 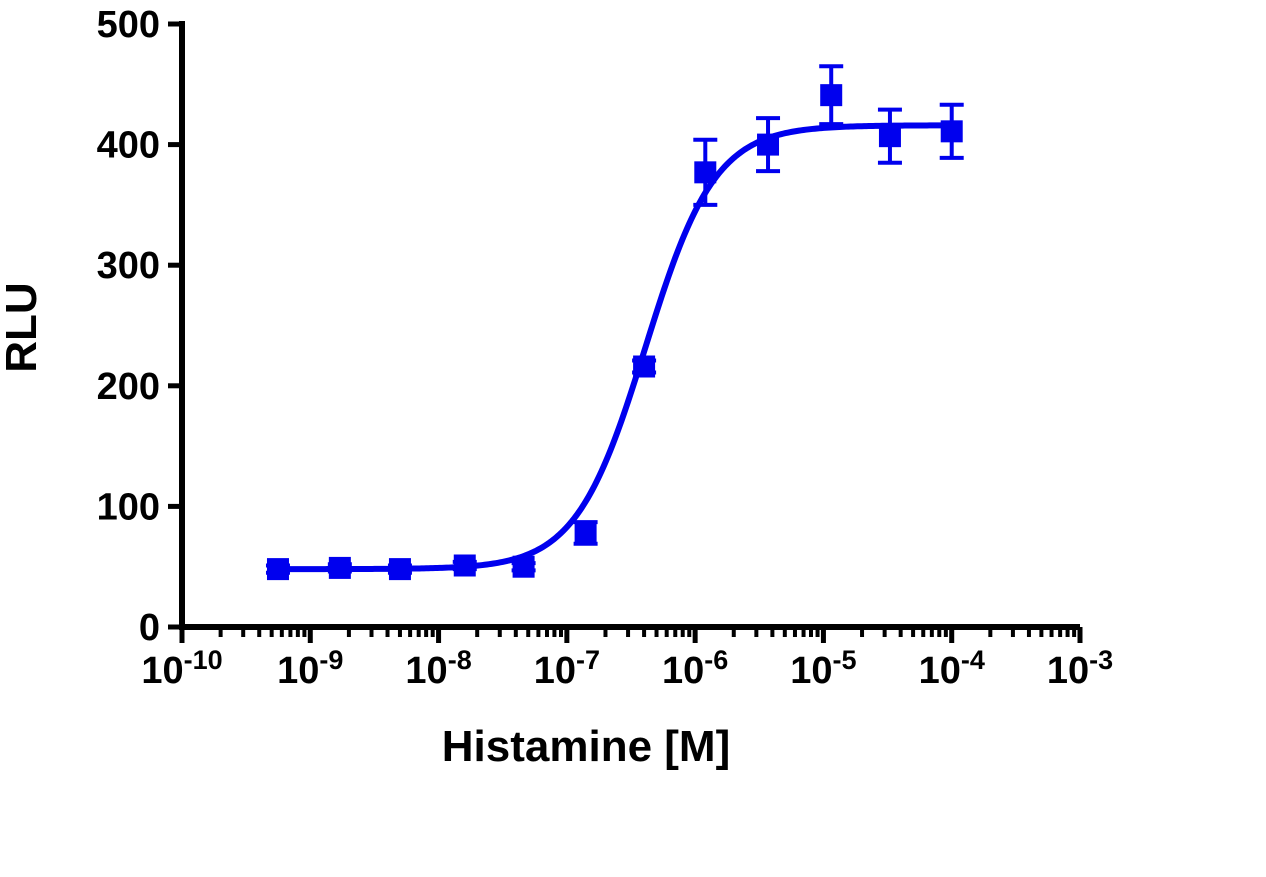 What do you see at coordinates (586, 746) in the screenshot?
I see `x-axis-title: Histamine [M]` at bounding box center [586, 746].